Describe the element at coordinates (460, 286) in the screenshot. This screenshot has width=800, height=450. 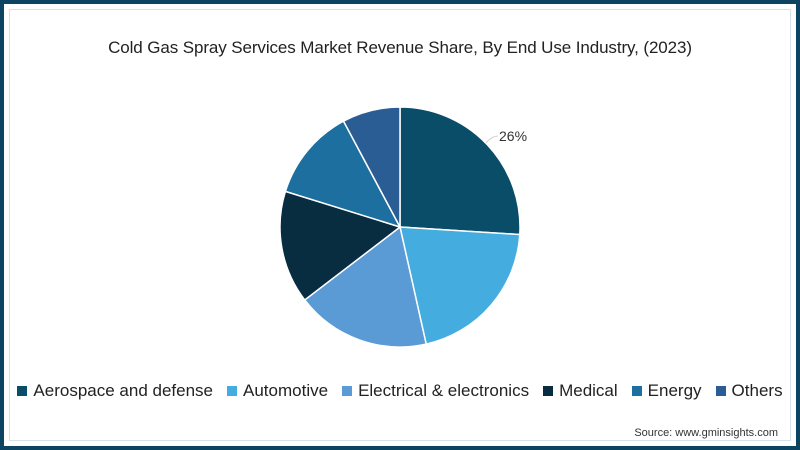
I see `slice-automotive` at that location.